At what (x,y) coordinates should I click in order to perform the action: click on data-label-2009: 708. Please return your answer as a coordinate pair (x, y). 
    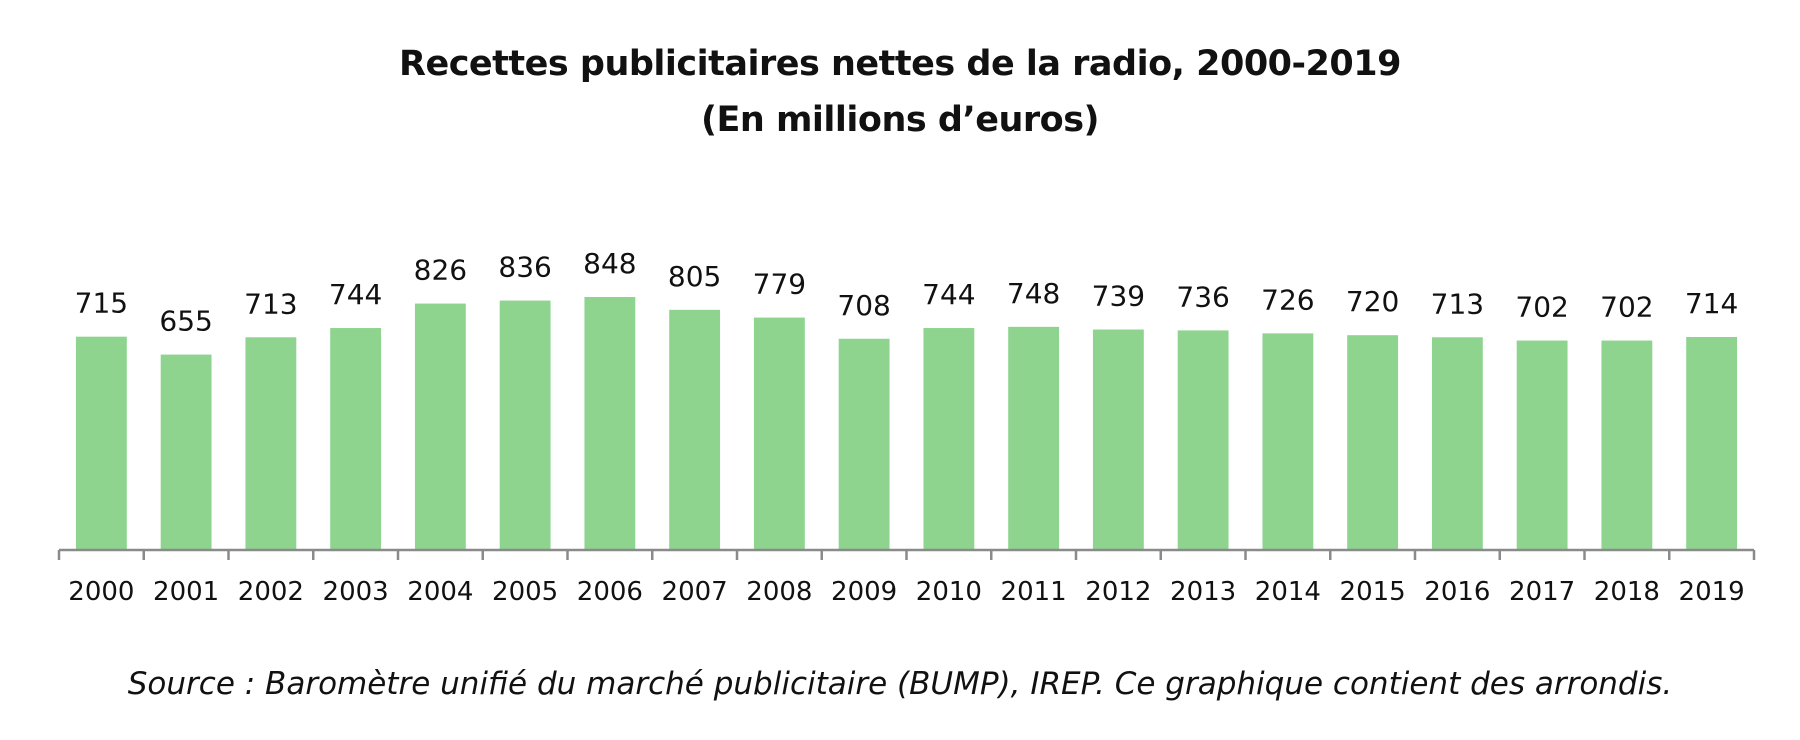
    Looking at the image, I should click on (863, 305).